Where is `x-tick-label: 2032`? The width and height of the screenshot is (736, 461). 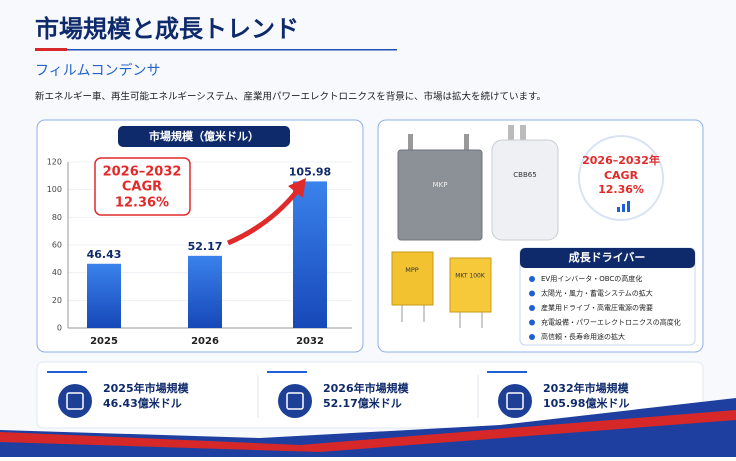
x-tick-label: 2032 is located at coordinates (310, 341).